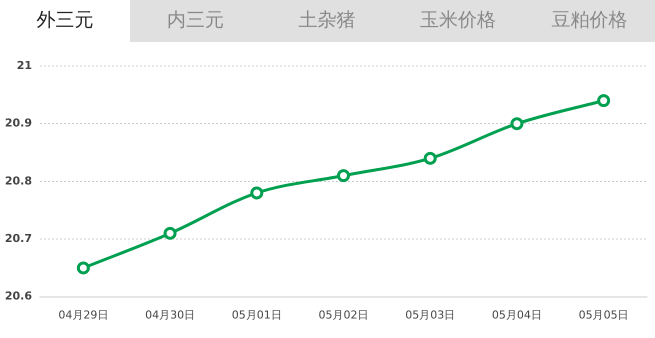 The width and height of the screenshot is (655, 338). What do you see at coordinates (170, 315) in the screenshot?
I see `x-tick-label: 04月30日` at bounding box center [170, 315].